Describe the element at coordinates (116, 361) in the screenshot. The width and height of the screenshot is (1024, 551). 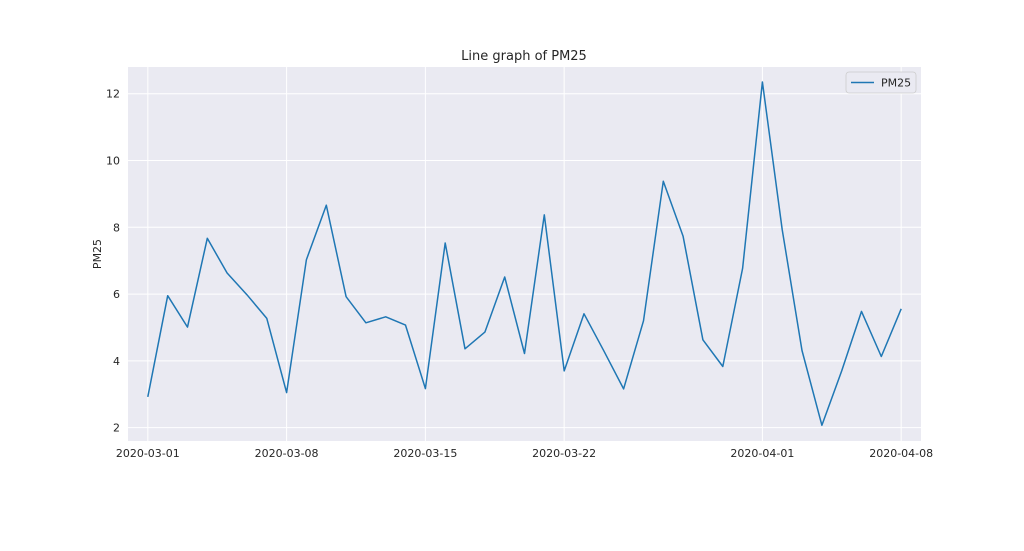
I see `y-tick-label: 4` at that location.